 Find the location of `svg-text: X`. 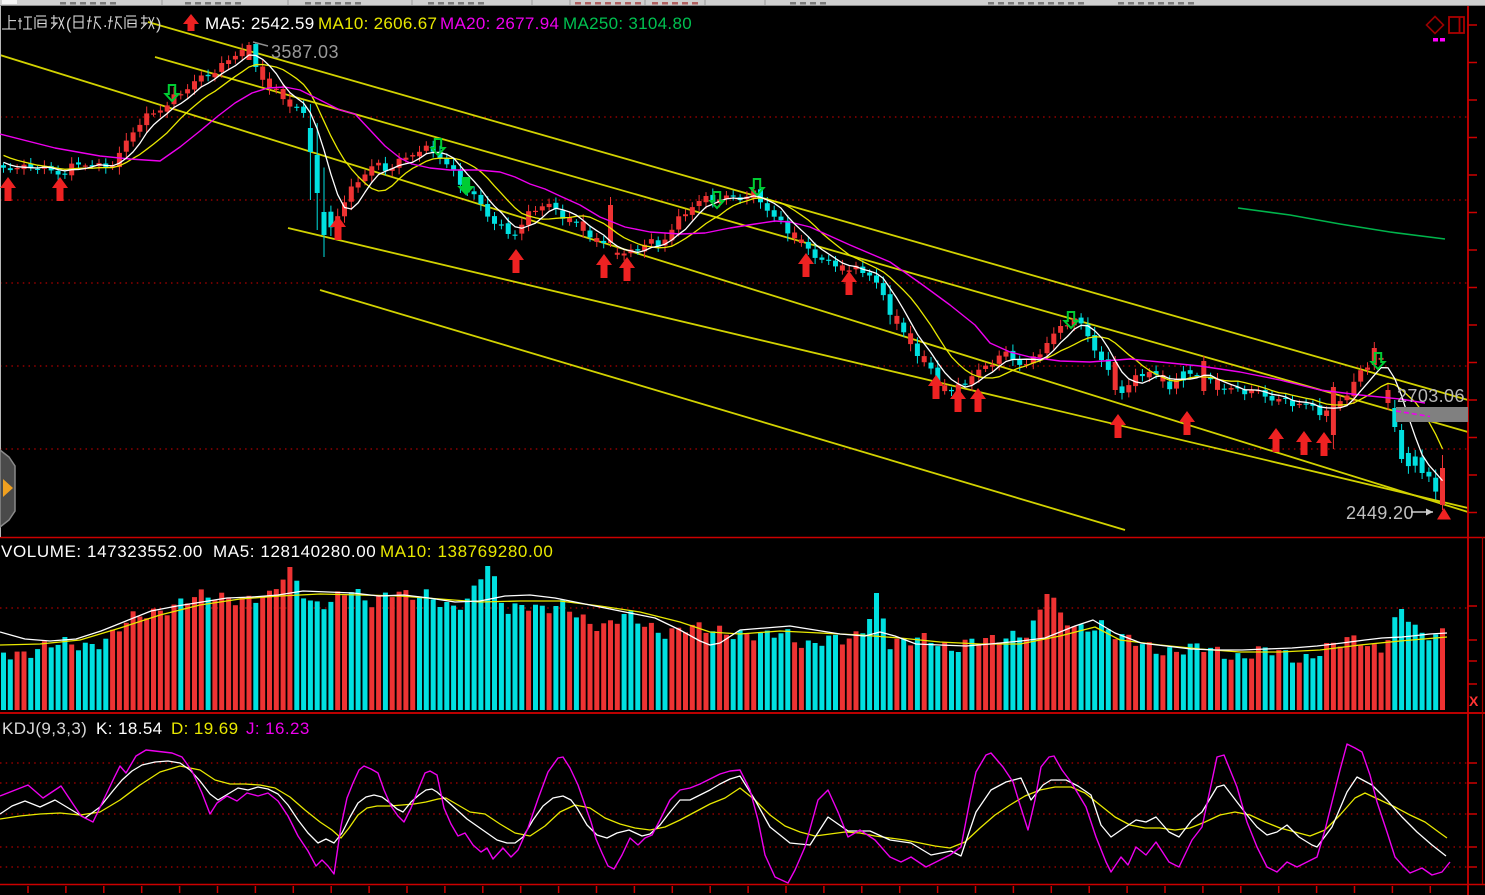

svg-text: X is located at coordinates (1474, 701).